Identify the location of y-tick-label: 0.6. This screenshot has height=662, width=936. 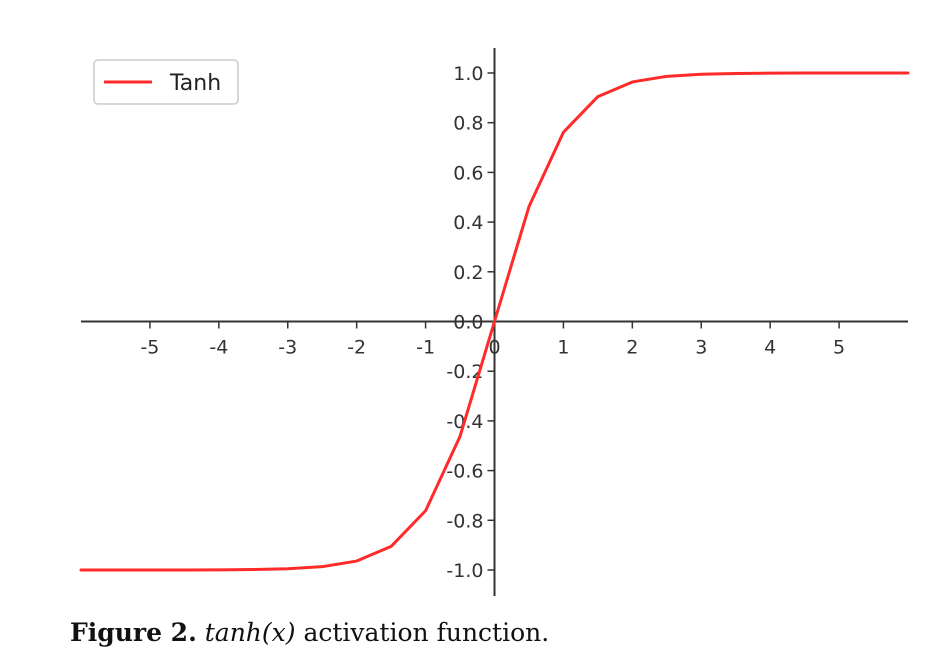
(468, 173).